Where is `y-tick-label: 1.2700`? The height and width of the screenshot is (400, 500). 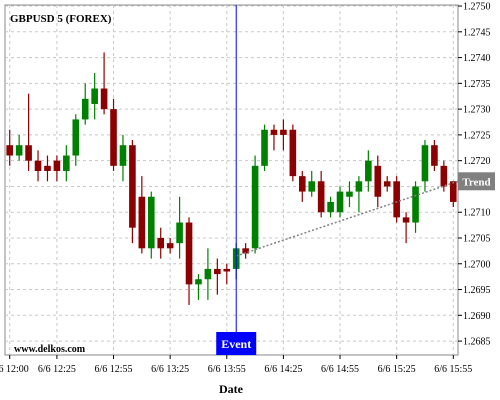 y-tick-label: 1.2700 is located at coordinates (477, 264).